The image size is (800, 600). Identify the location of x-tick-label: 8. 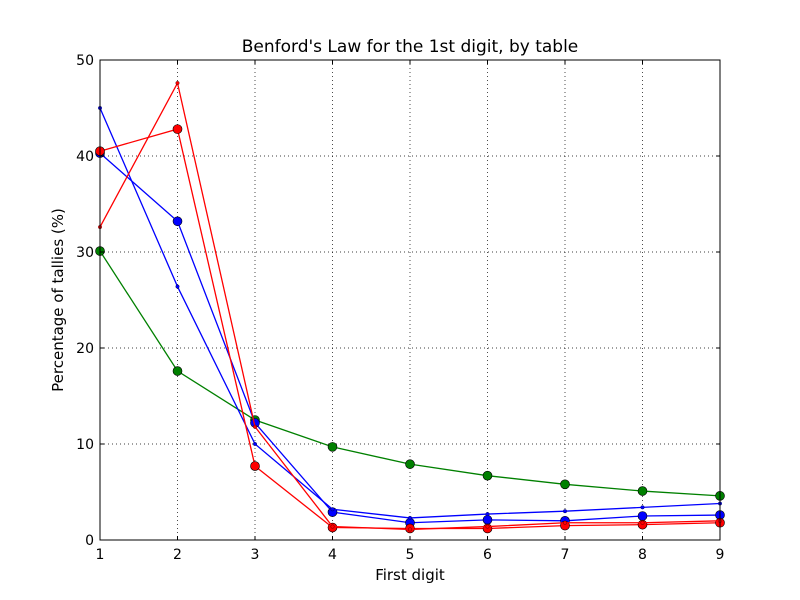
(642, 555).